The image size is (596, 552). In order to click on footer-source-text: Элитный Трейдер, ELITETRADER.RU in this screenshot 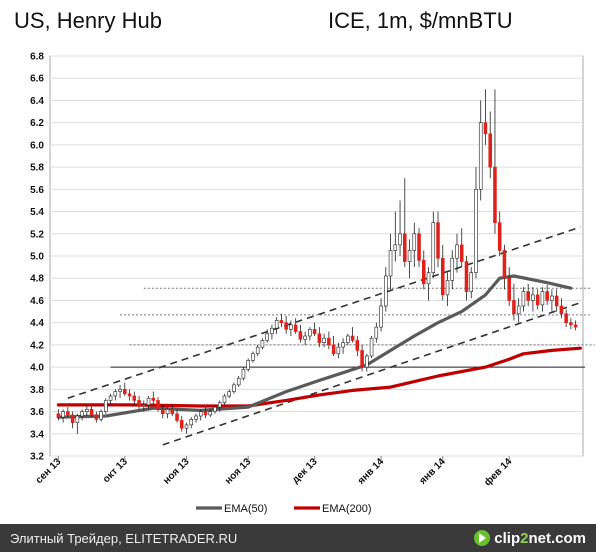, I will do `click(124, 538)`.